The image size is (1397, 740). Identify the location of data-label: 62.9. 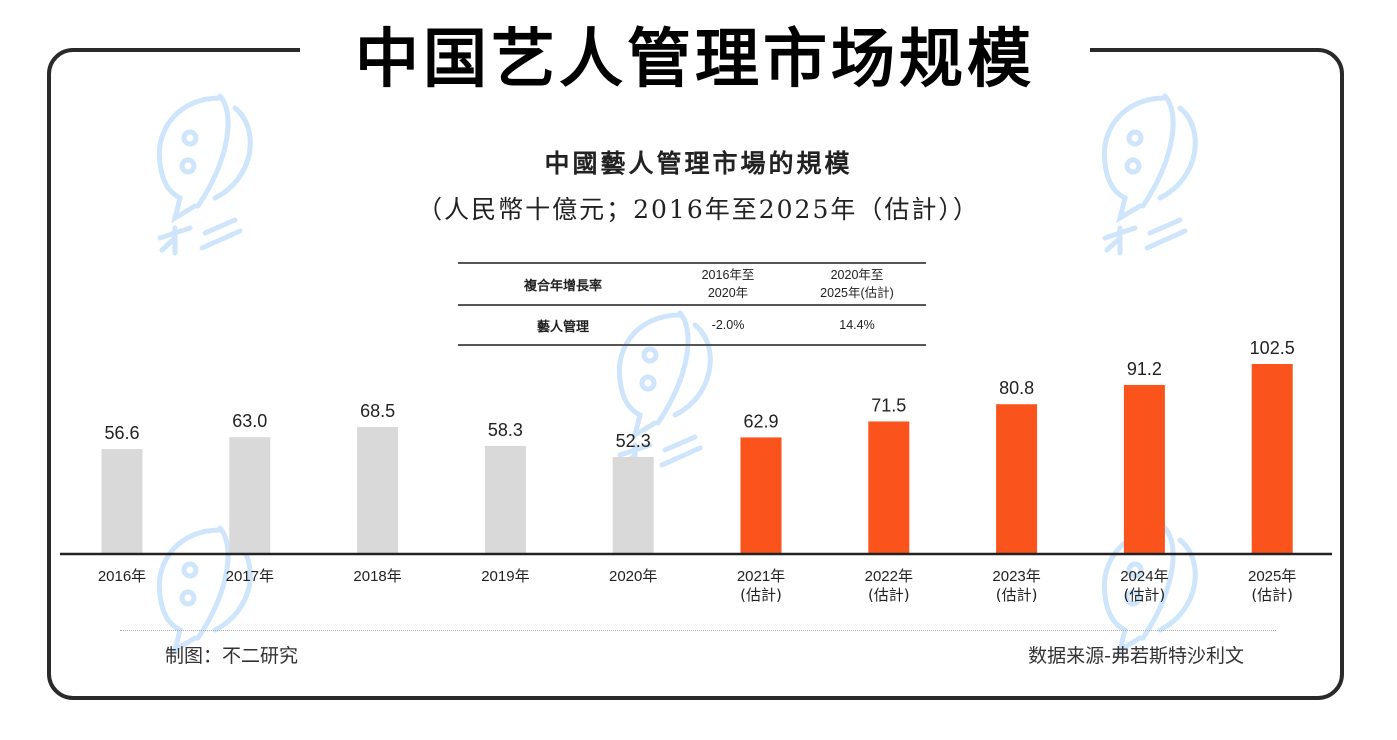
(760, 421).